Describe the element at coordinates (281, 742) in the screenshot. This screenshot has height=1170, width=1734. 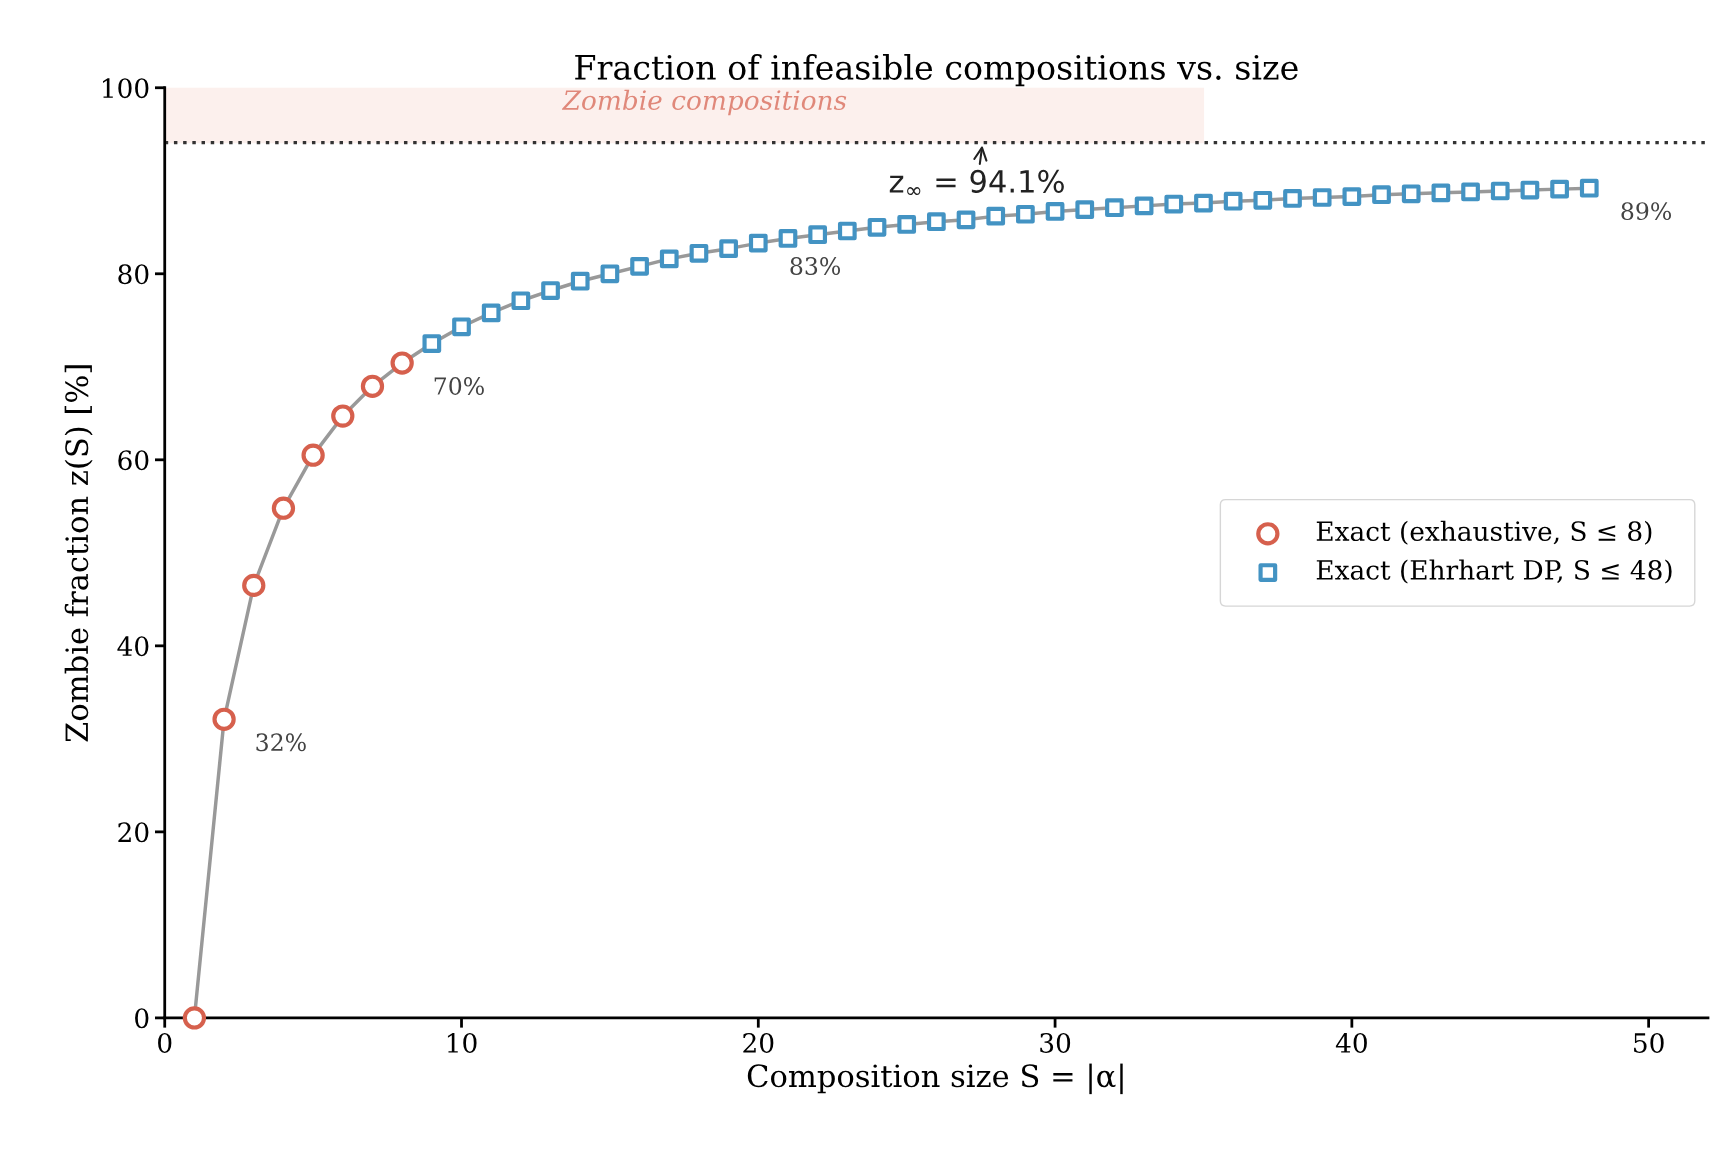
I see `data-label: 32%` at that location.